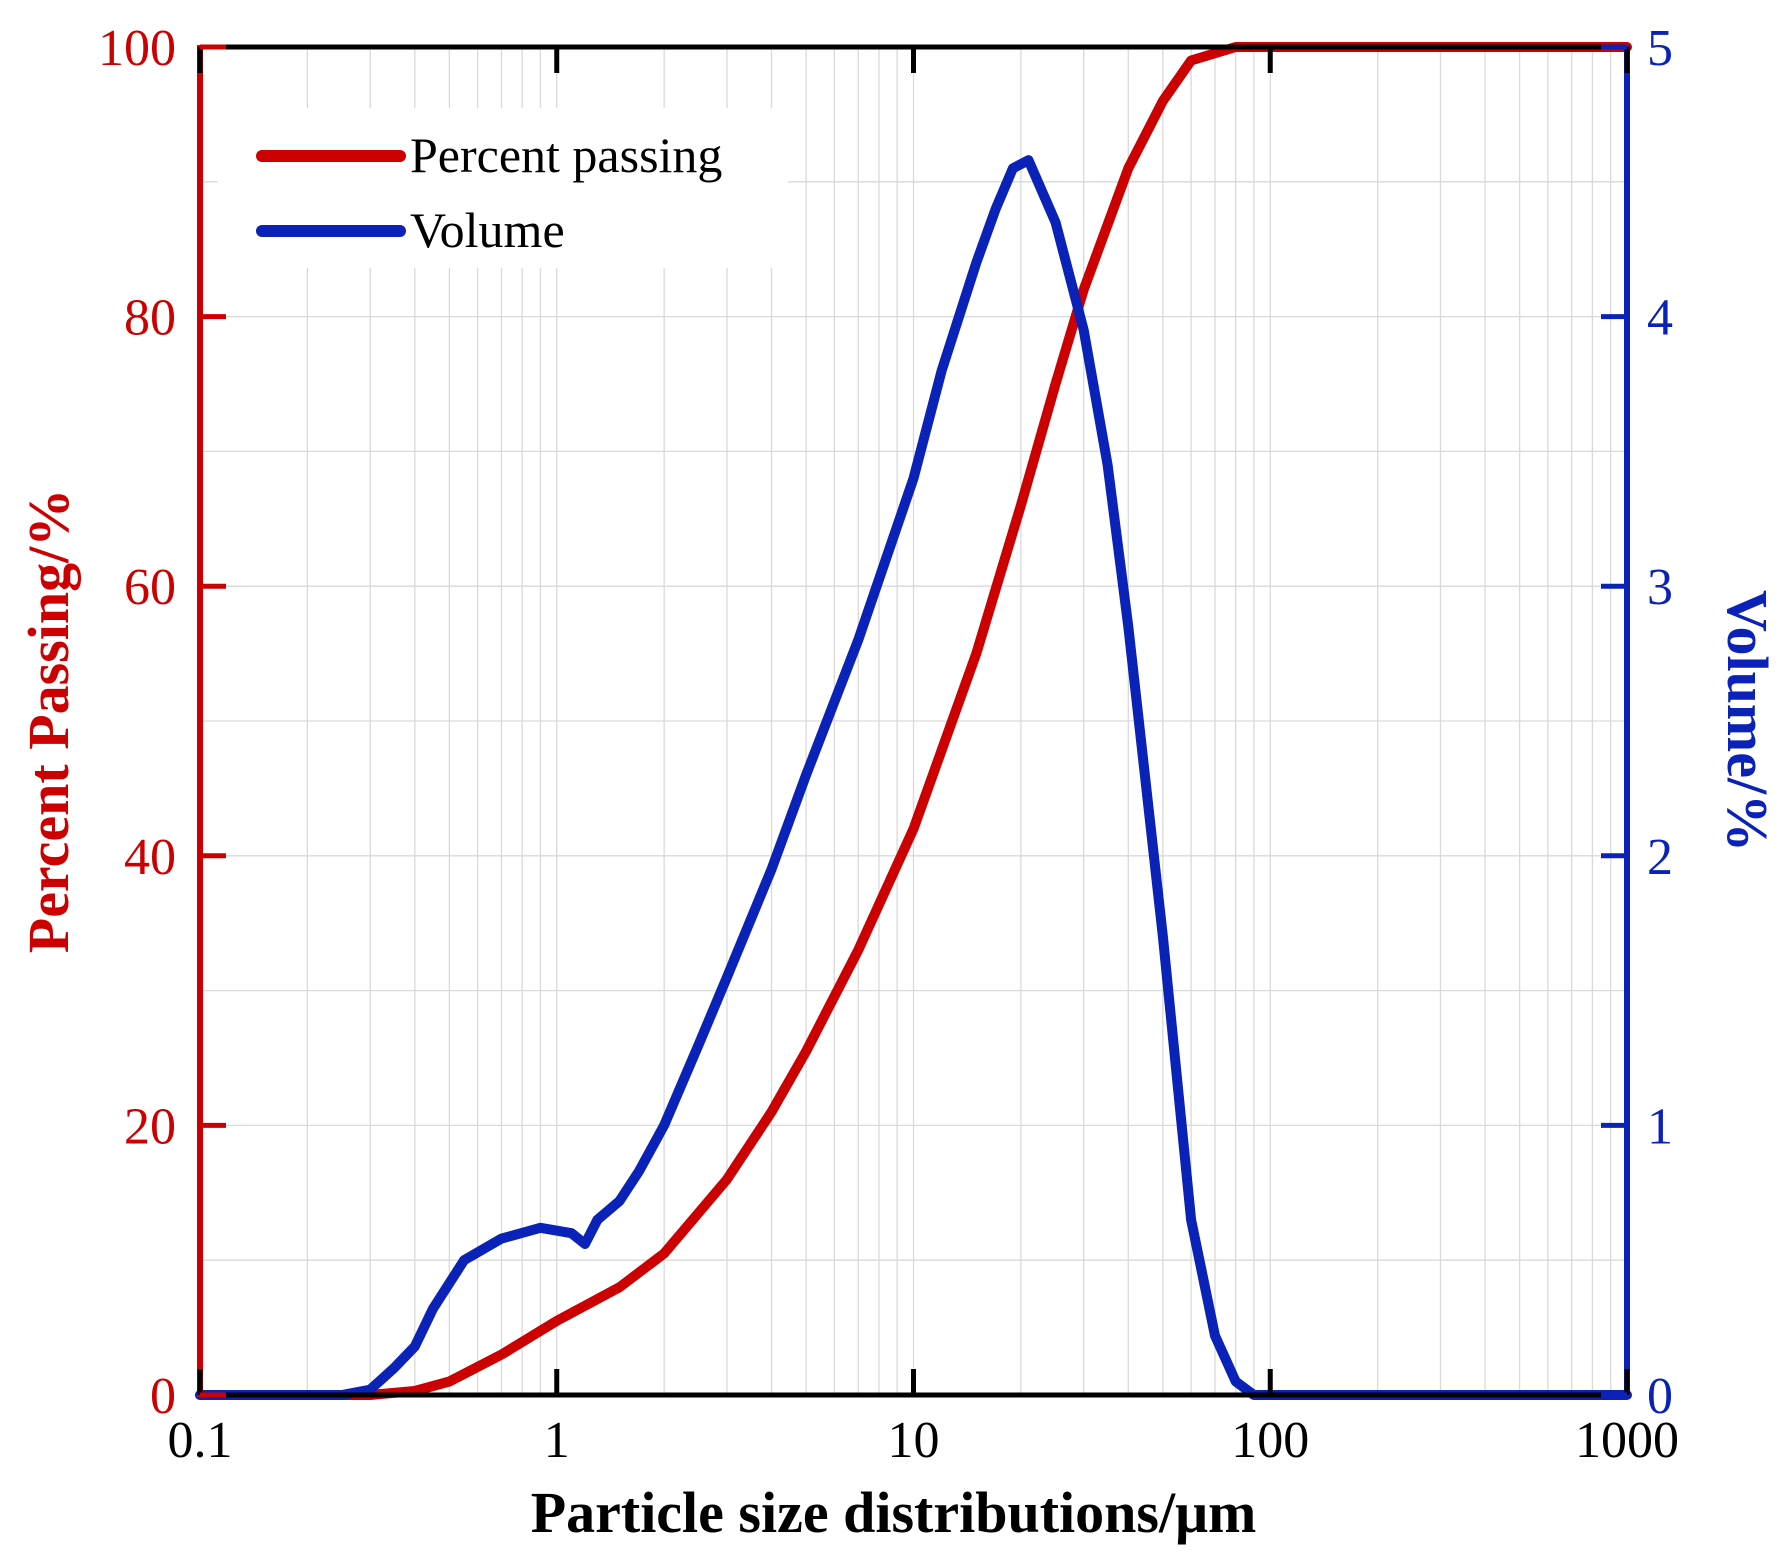 This screenshot has width=1785, height=1559. What do you see at coordinates (150, 857) in the screenshot?
I see `left-tick-label: 40` at bounding box center [150, 857].